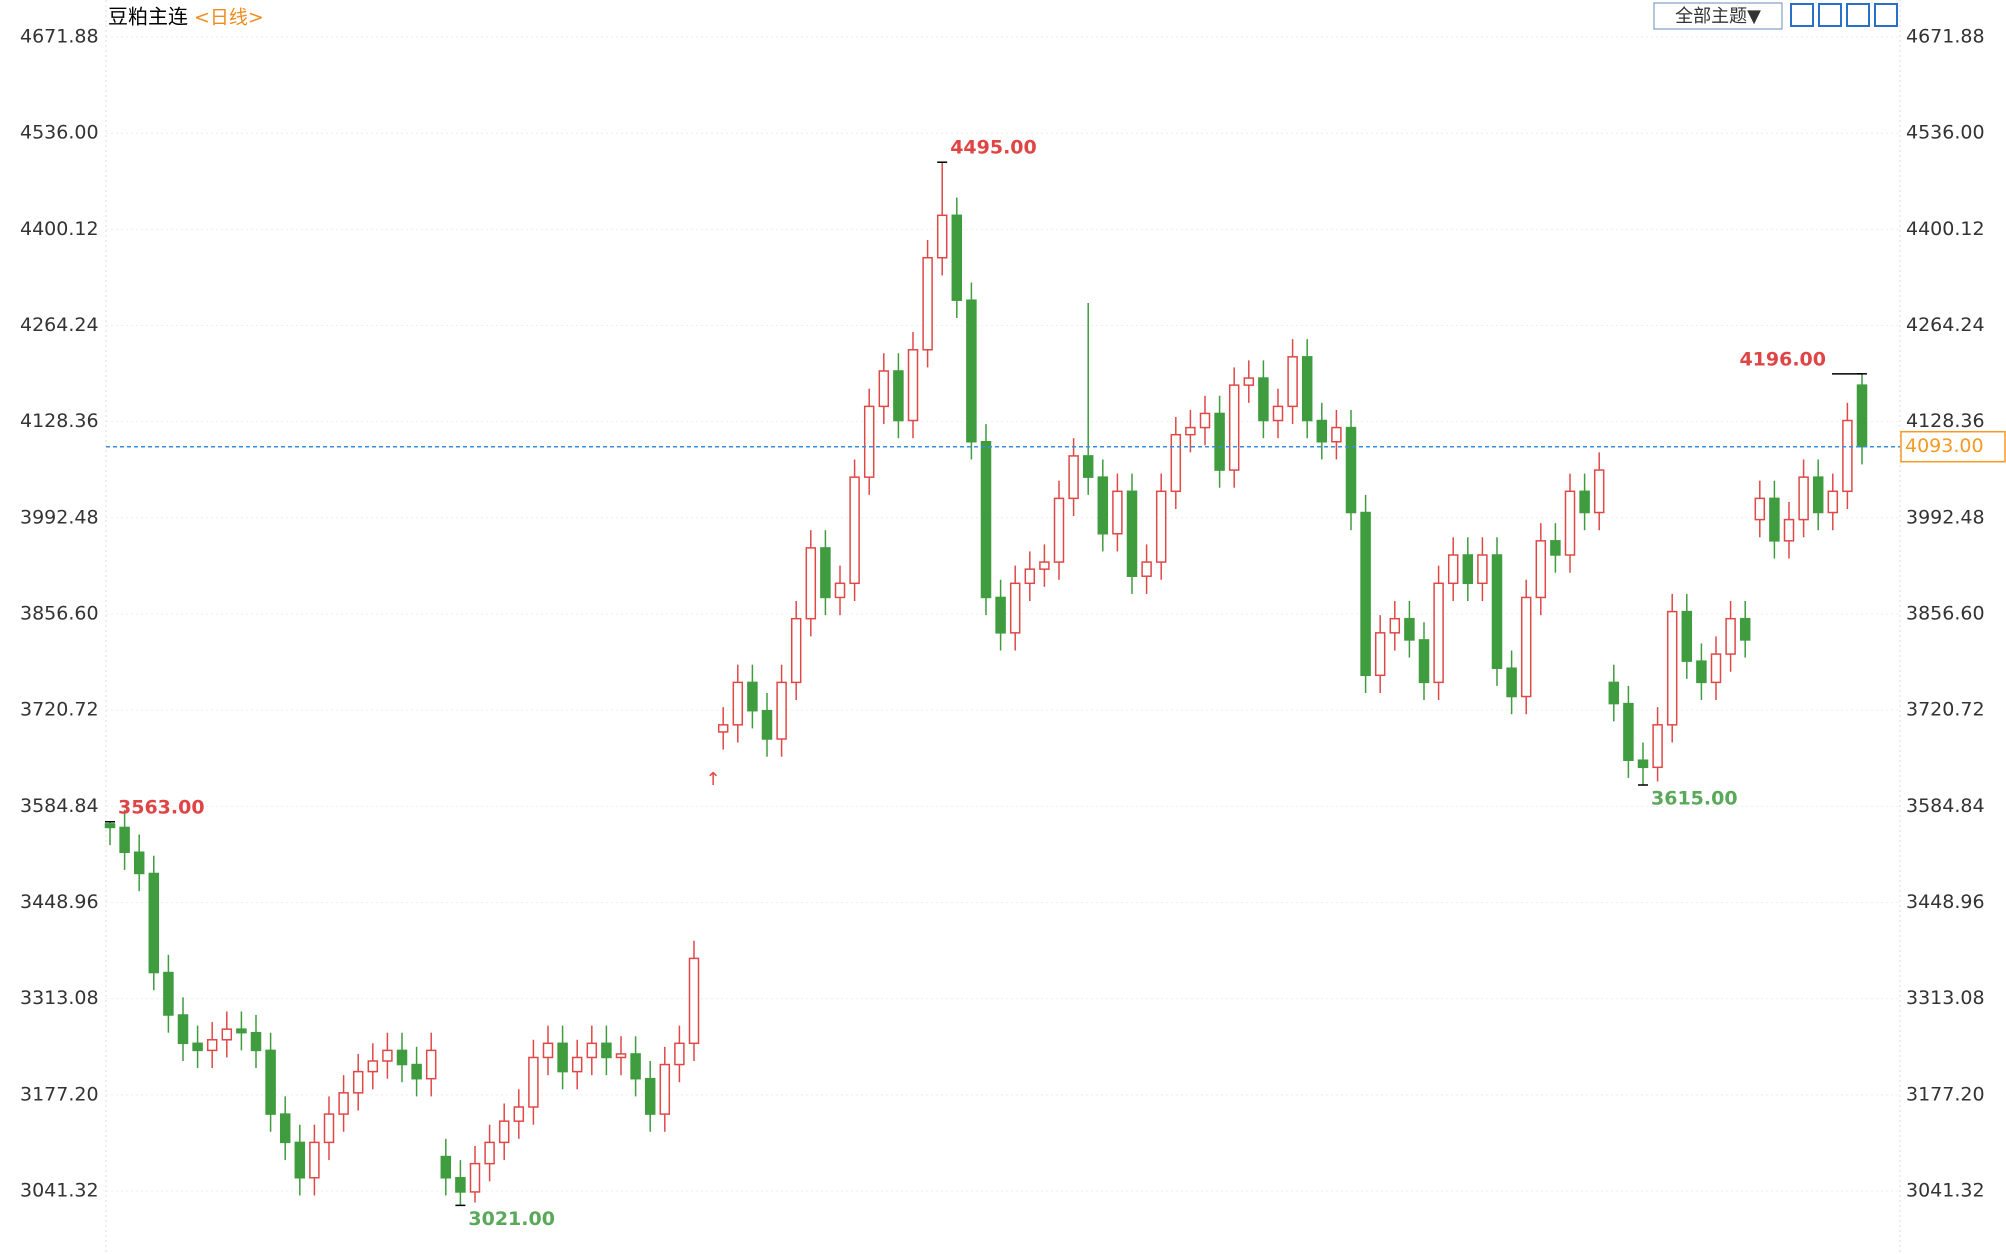 The width and height of the screenshot is (2006, 1254). What do you see at coordinates (1945, 1094) in the screenshot?
I see `y2-tick-label: 3177.20` at bounding box center [1945, 1094].